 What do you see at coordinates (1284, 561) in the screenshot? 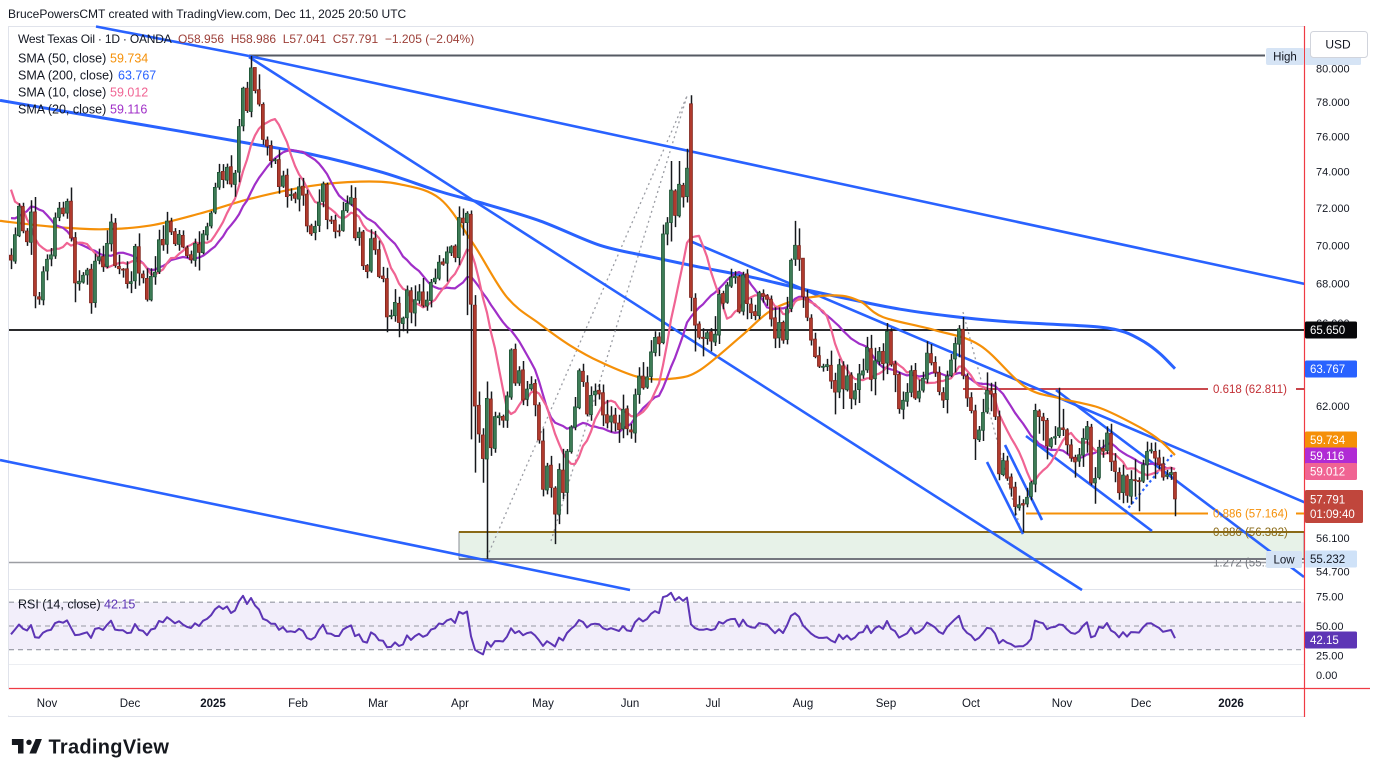
I see `svg-text: Low` at bounding box center [1284, 561].